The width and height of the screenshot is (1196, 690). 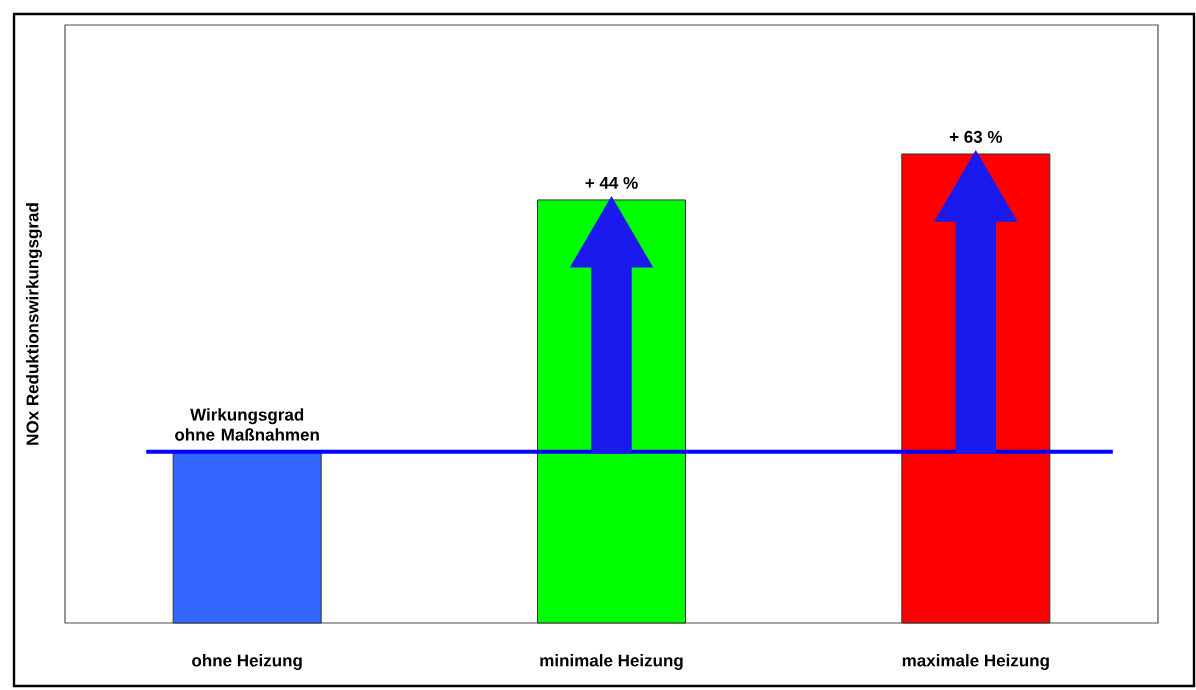 I want to click on x-tick-label: maximale Heizung, so click(x=975, y=662).